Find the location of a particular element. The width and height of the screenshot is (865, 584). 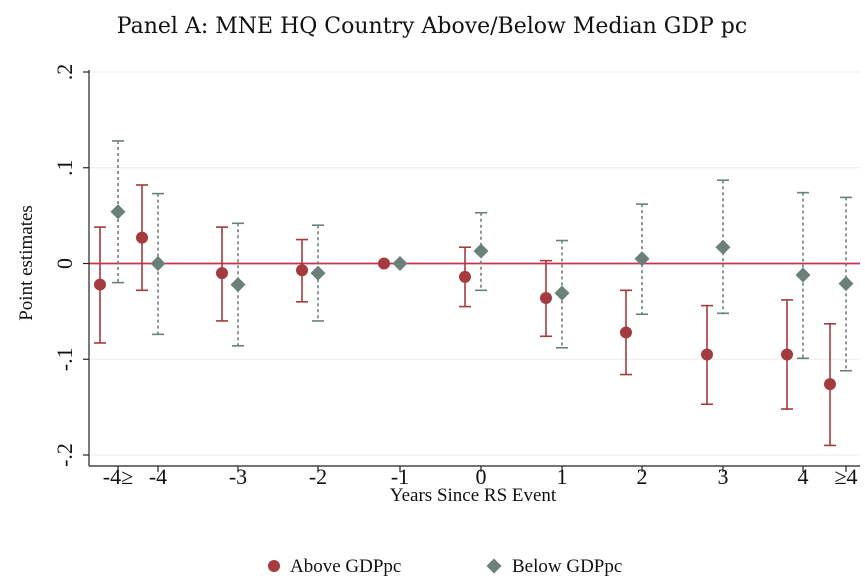

x-axis-title: Years Since RS Event is located at coordinates (473, 495).